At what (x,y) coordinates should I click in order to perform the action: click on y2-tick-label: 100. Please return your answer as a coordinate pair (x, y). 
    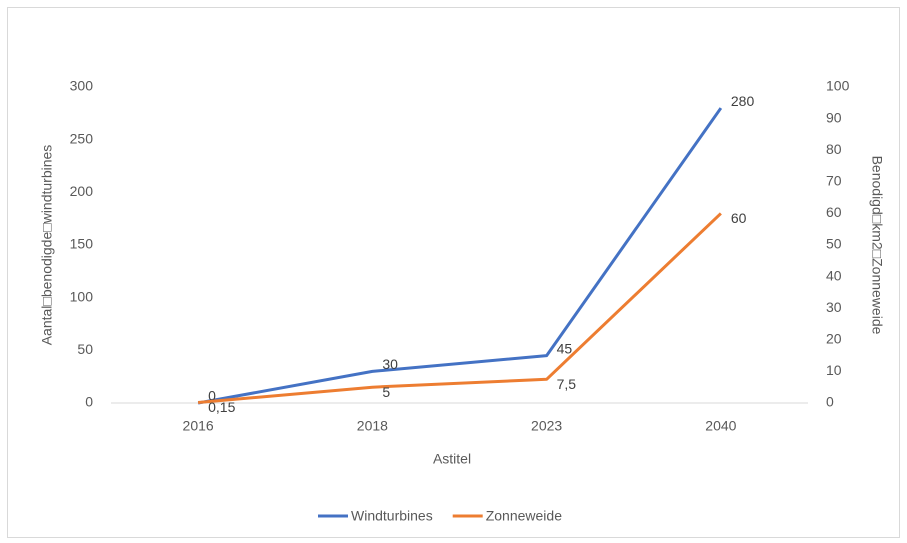
    Looking at the image, I should click on (838, 86).